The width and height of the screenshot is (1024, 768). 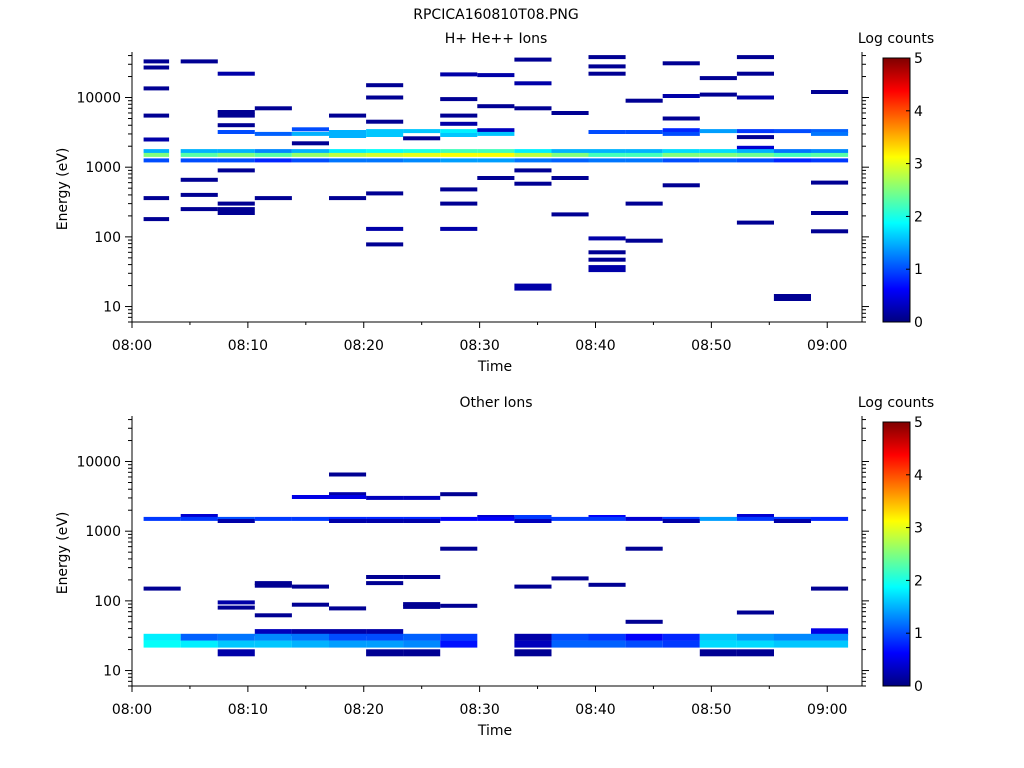 What do you see at coordinates (63, 189) in the screenshot?
I see `panel-top-ylabel: Energy (eV)` at bounding box center [63, 189].